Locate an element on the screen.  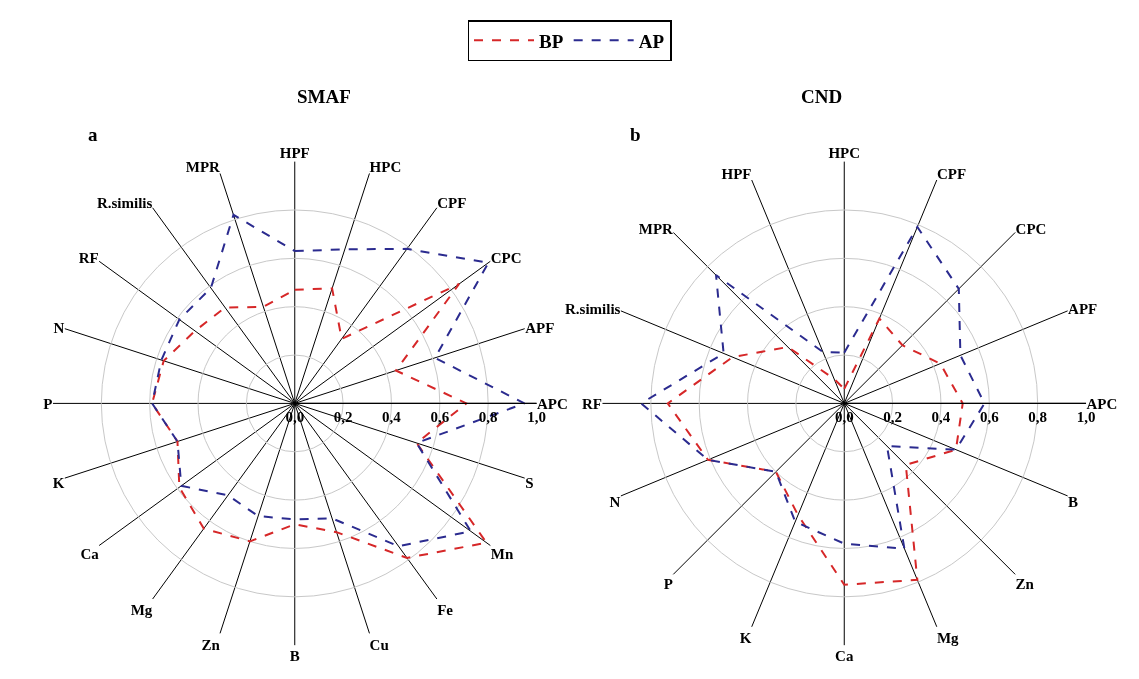
spoke-label: Fe is located at coordinates (445, 609).